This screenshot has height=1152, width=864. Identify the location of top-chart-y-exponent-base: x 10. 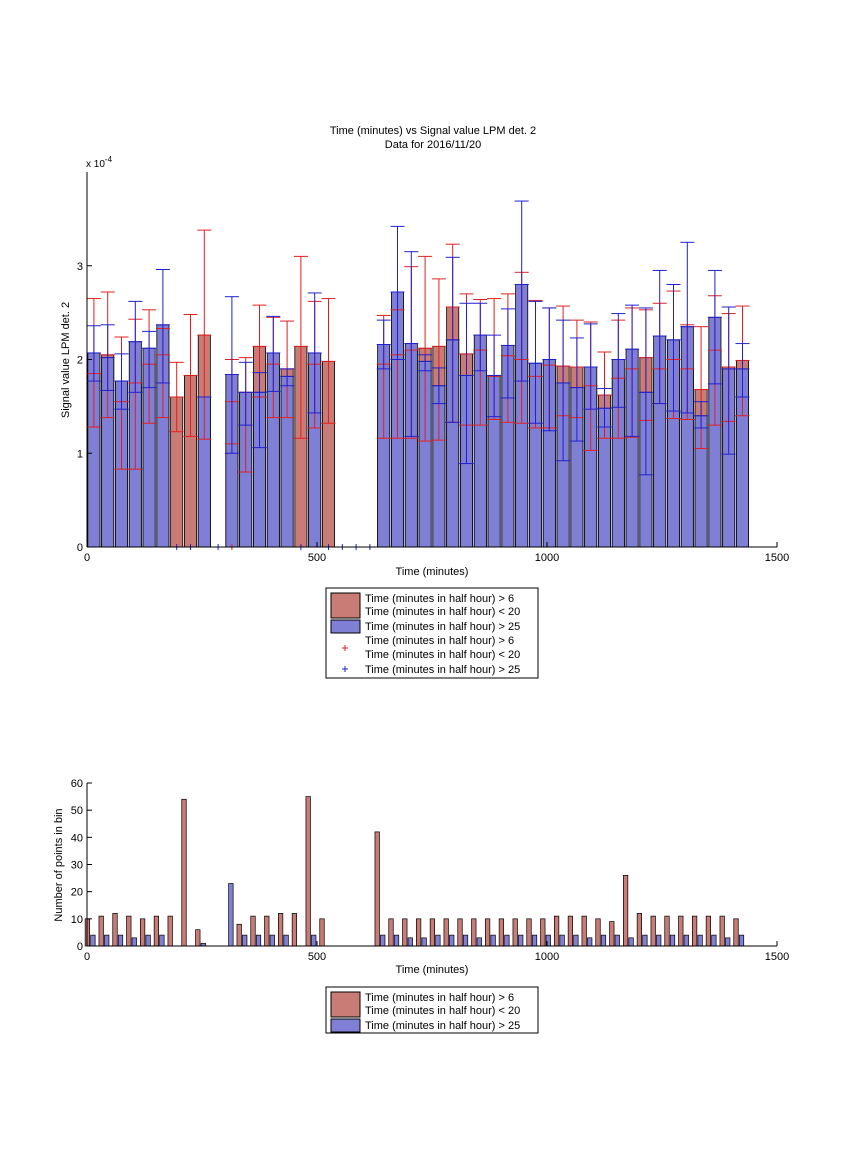
(95, 164).